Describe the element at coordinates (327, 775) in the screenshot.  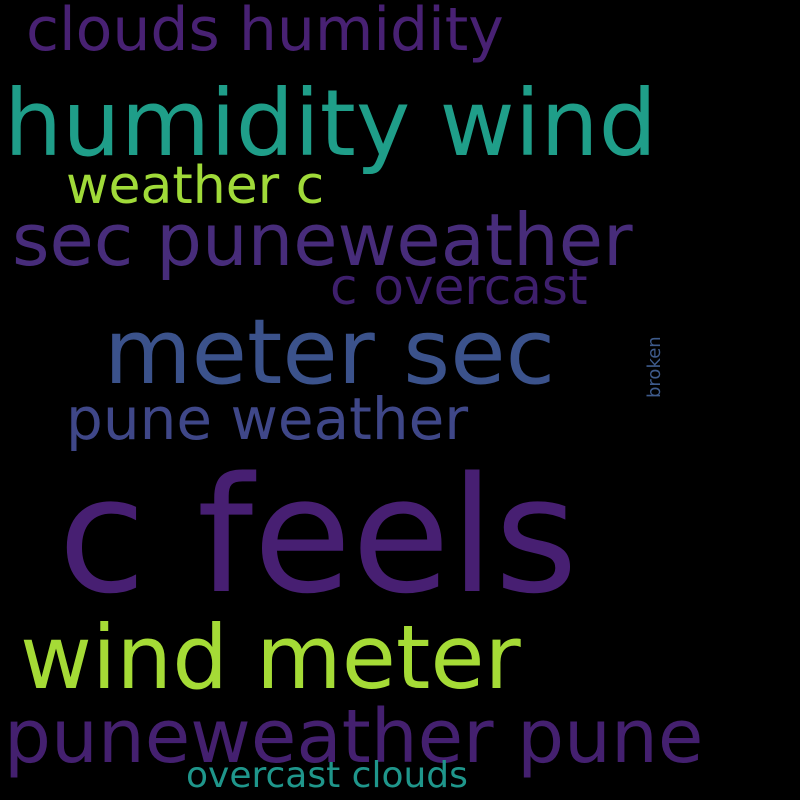
I see `word-overcast-clouds: overcast clouds` at that location.